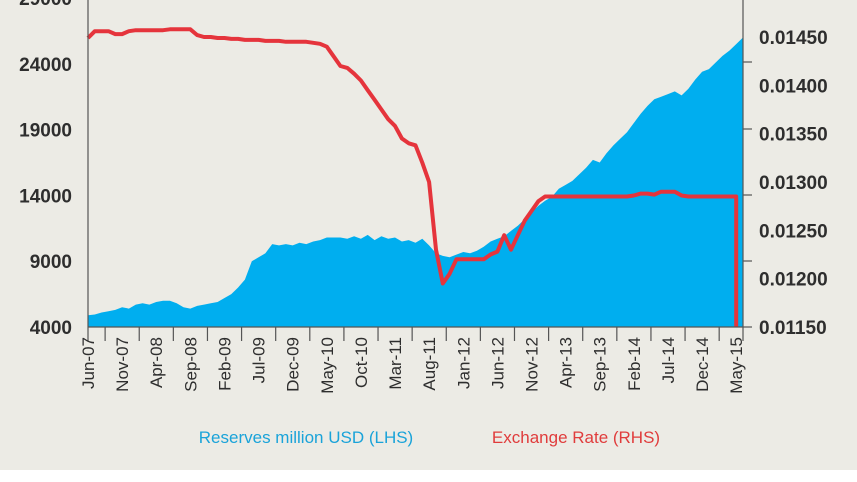  Describe the element at coordinates (361, 362) in the screenshot. I see `x-axis-tick-label: Oct-10` at that location.